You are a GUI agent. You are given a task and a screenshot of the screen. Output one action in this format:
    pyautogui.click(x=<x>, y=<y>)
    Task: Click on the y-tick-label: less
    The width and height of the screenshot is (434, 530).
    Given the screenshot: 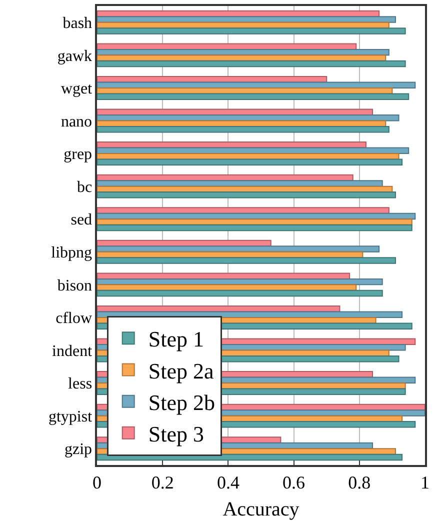 What is the action you would take?
    pyautogui.click(x=80, y=384)
    